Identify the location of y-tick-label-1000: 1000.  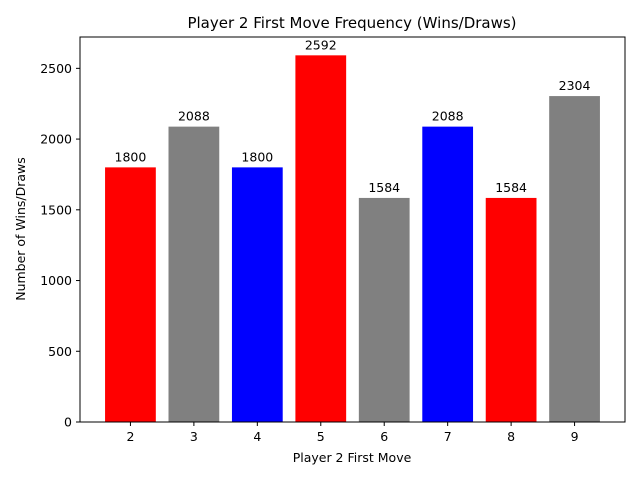
(56, 280).